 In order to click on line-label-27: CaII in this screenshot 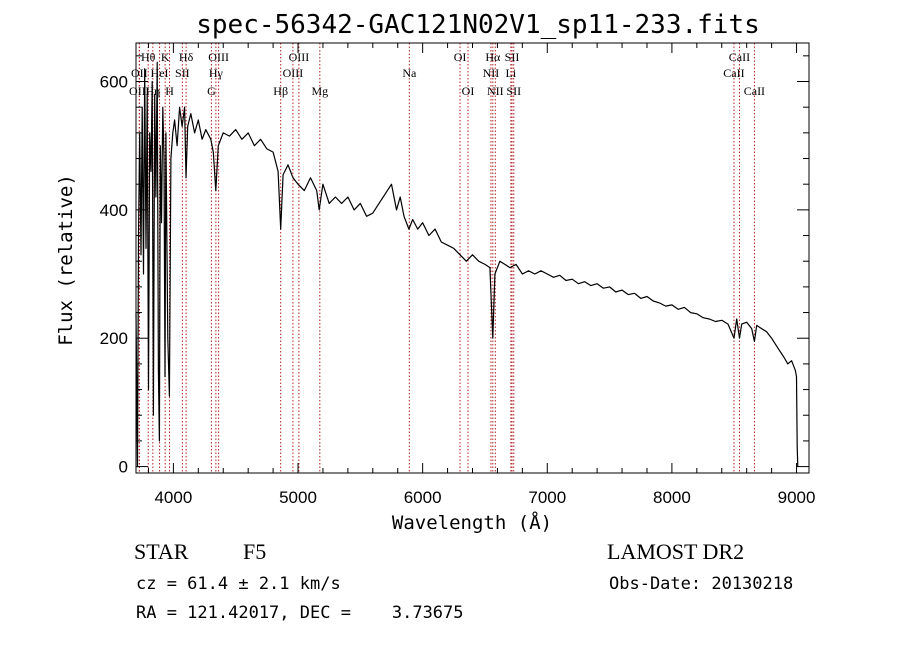, I will do `click(754, 91)`.